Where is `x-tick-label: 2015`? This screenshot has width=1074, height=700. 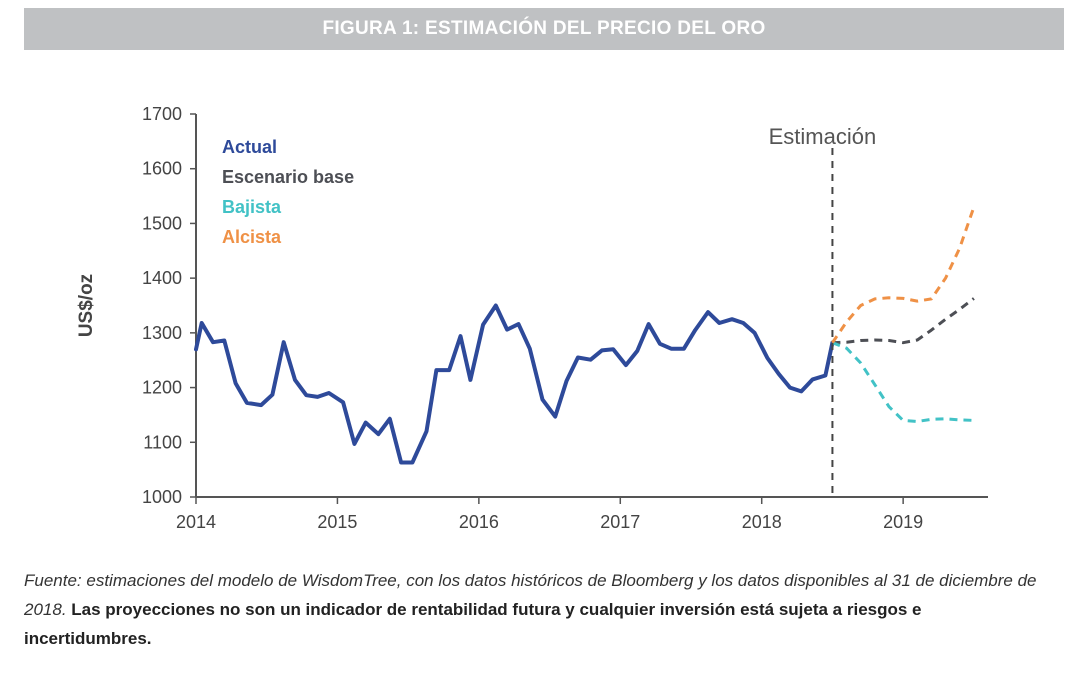 x-tick-label: 2015 is located at coordinates (337, 522).